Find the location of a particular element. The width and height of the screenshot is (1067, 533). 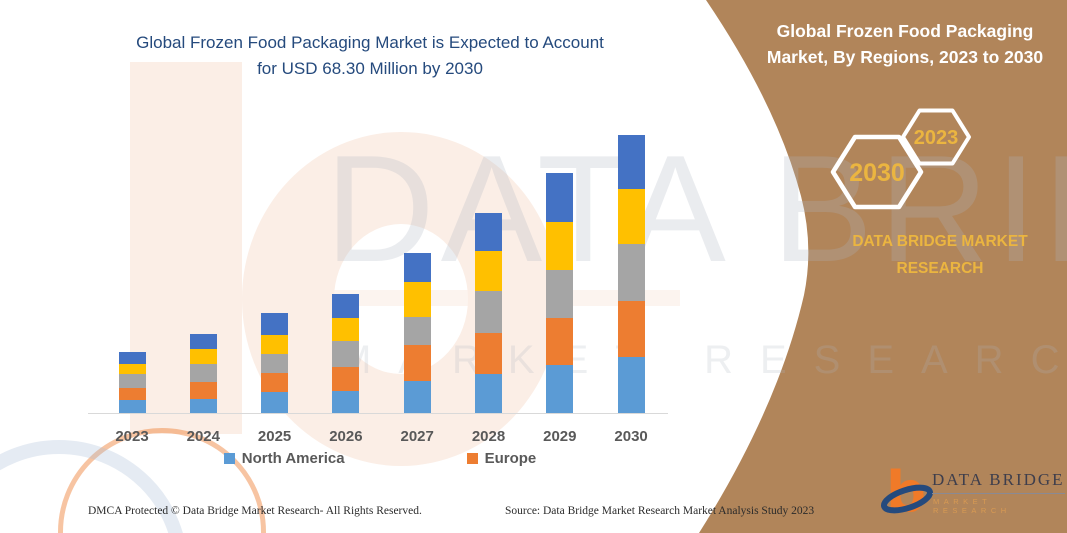

x-axis-label-2027: 2027 is located at coordinates (417, 436).